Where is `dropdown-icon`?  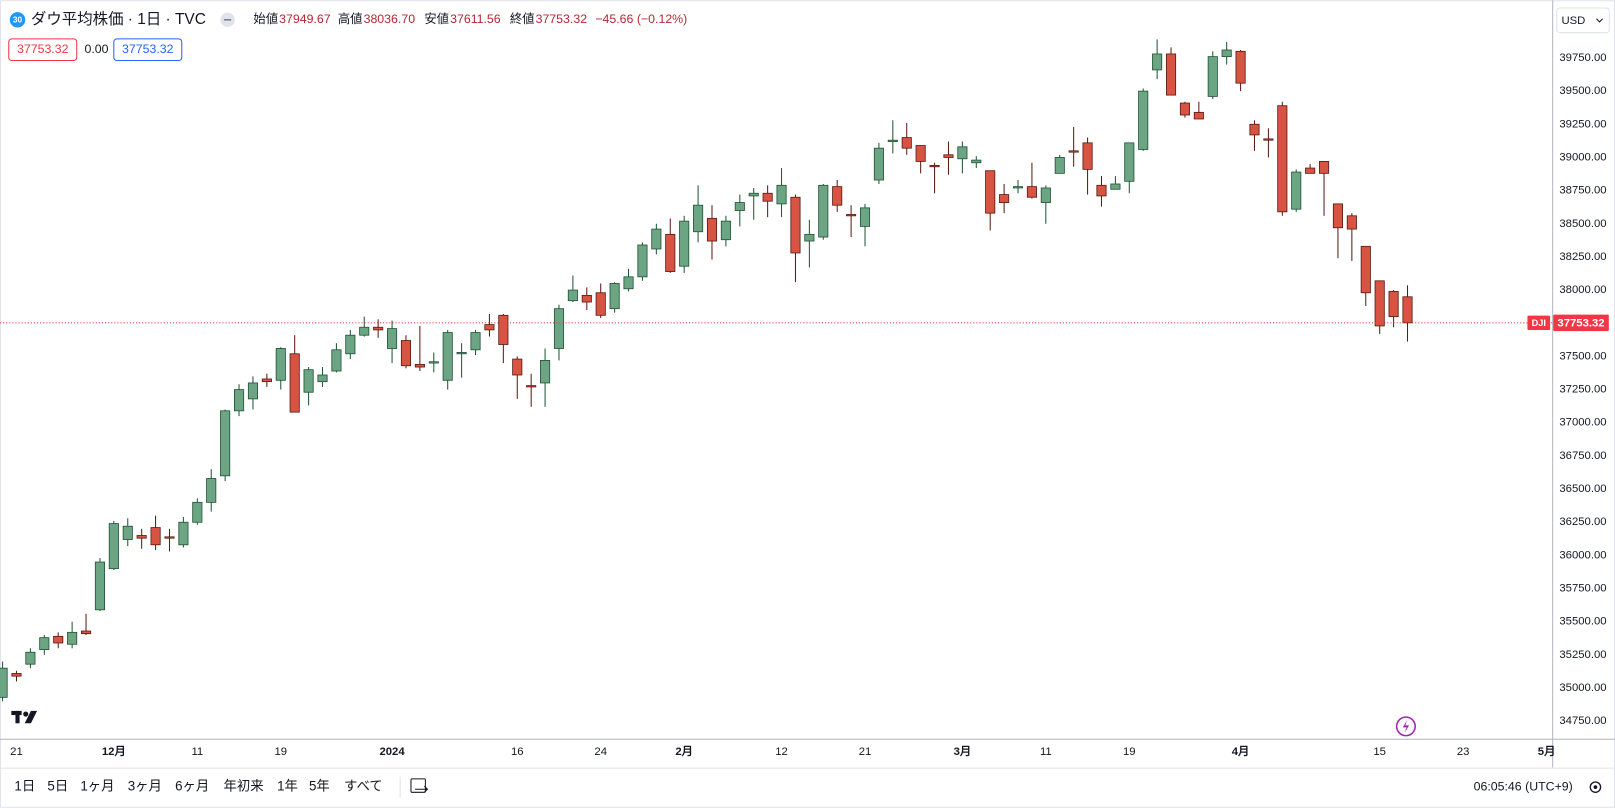 dropdown-icon is located at coordinates (1600, 20).